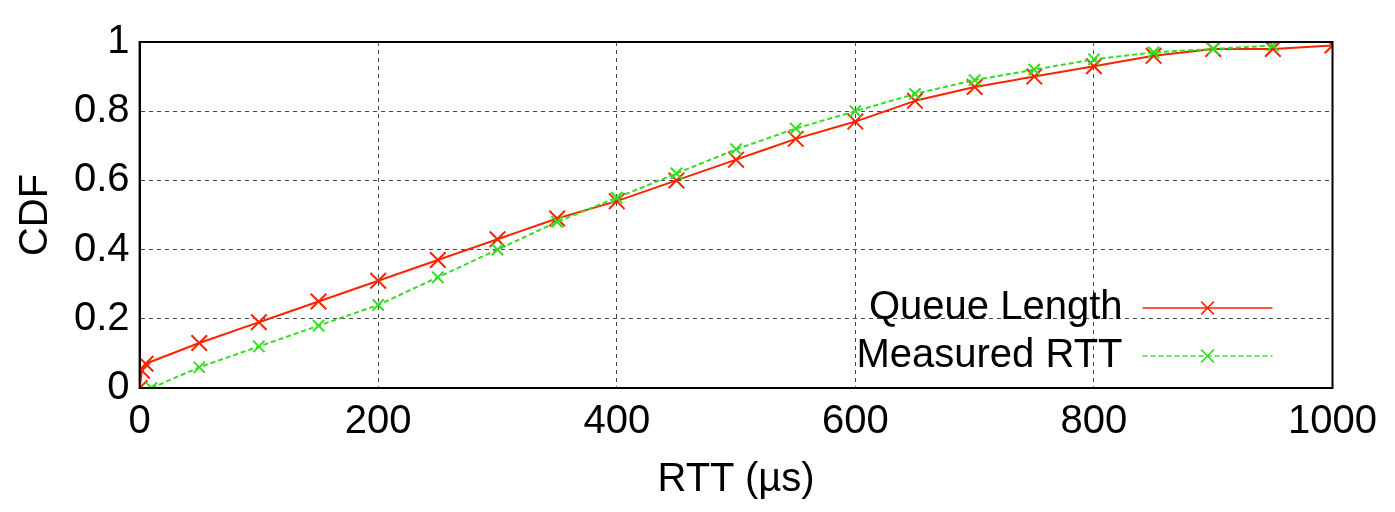 The width and height of the screenshot is (1395, 512). What do you see at coordinates (118, 385) in the screenshot?
I see `y-tick-label: 0` at bounding box center [118, 385].